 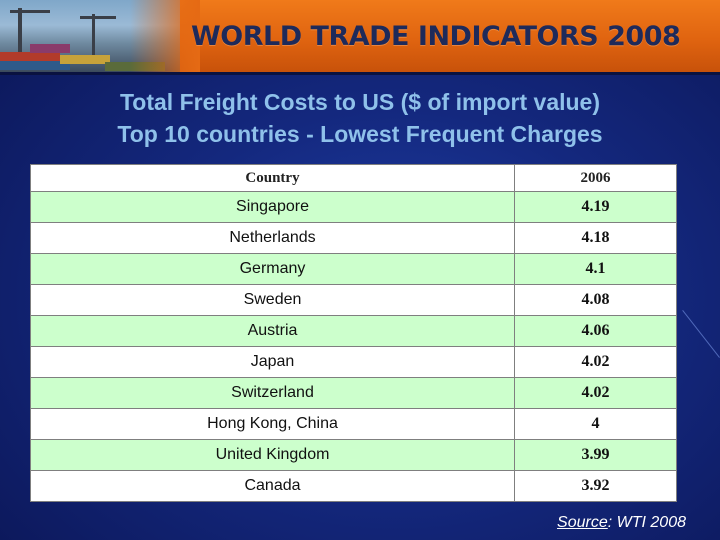 What do you see at coordinates (595, 238) in the screenshot?
I see `value-cell: 4.18` at bounding box center [595, 238].